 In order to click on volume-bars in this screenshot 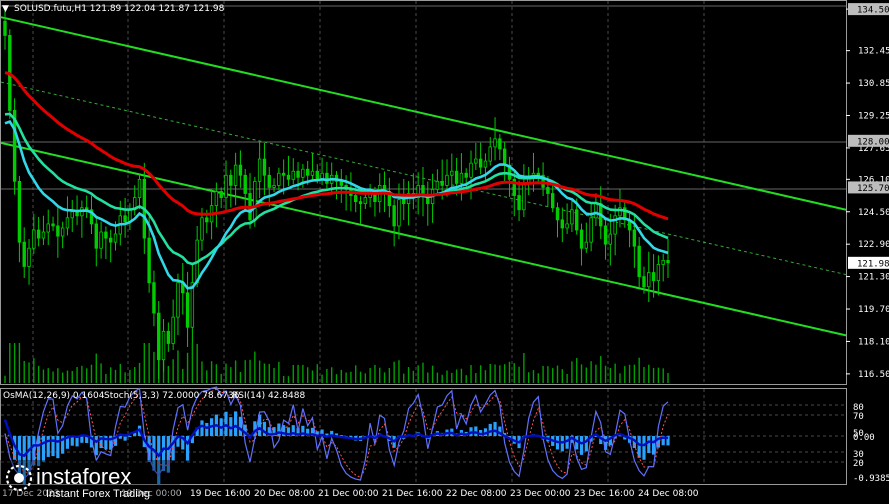, I will do `click(336, 363)`.